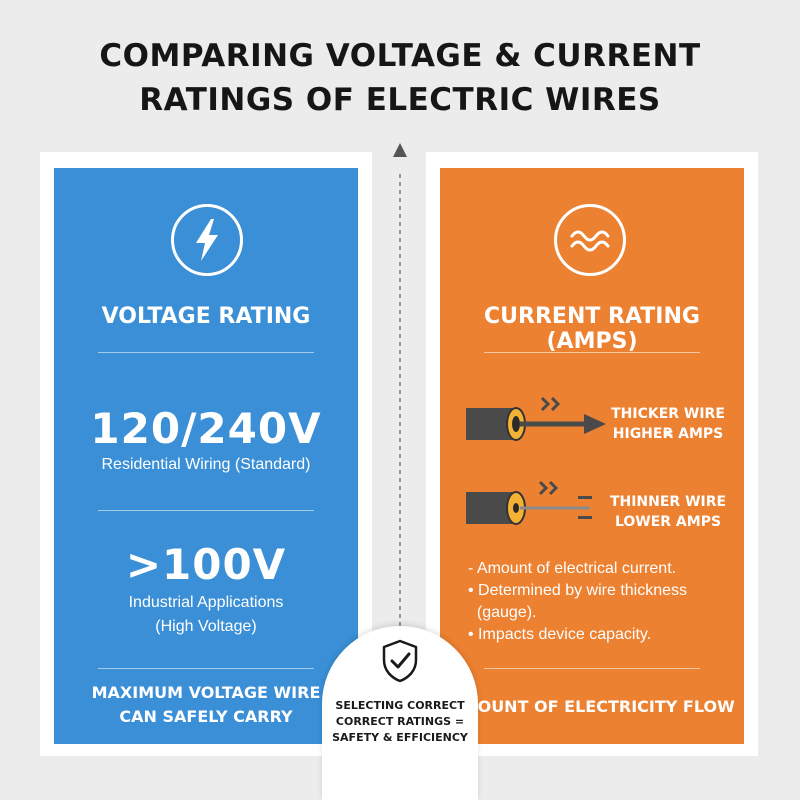 The height and width of the screenshot is (800, 800). I want to click on thick-wire-label-line1: THICKER WIRE =, so click(668, 424).